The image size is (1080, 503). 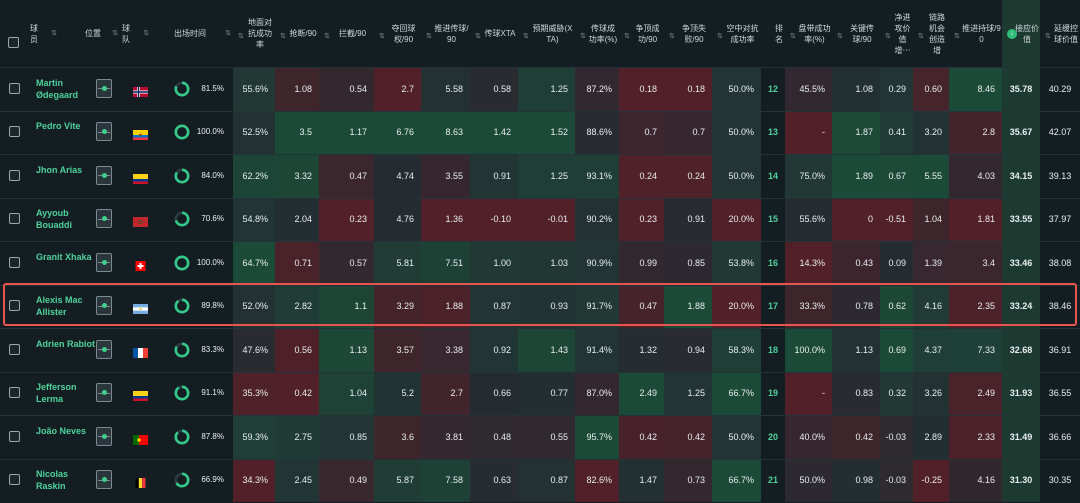 I want to click on stat-cell-recoveries: 3.29, so click(x=397, y=306).